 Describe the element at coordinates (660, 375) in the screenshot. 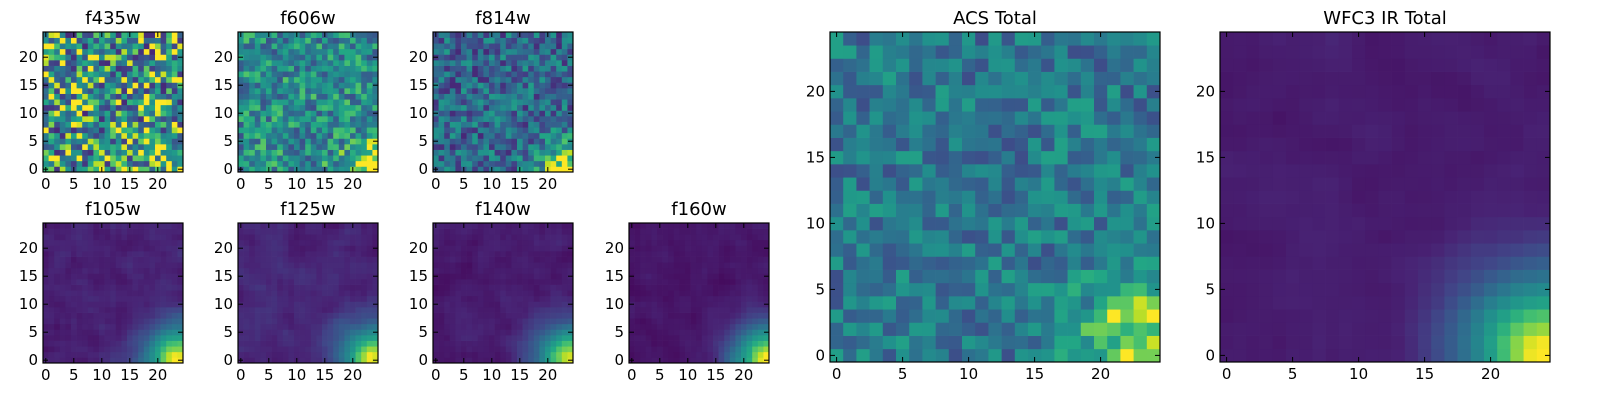

I see `x-tick-label: 5` at that location.